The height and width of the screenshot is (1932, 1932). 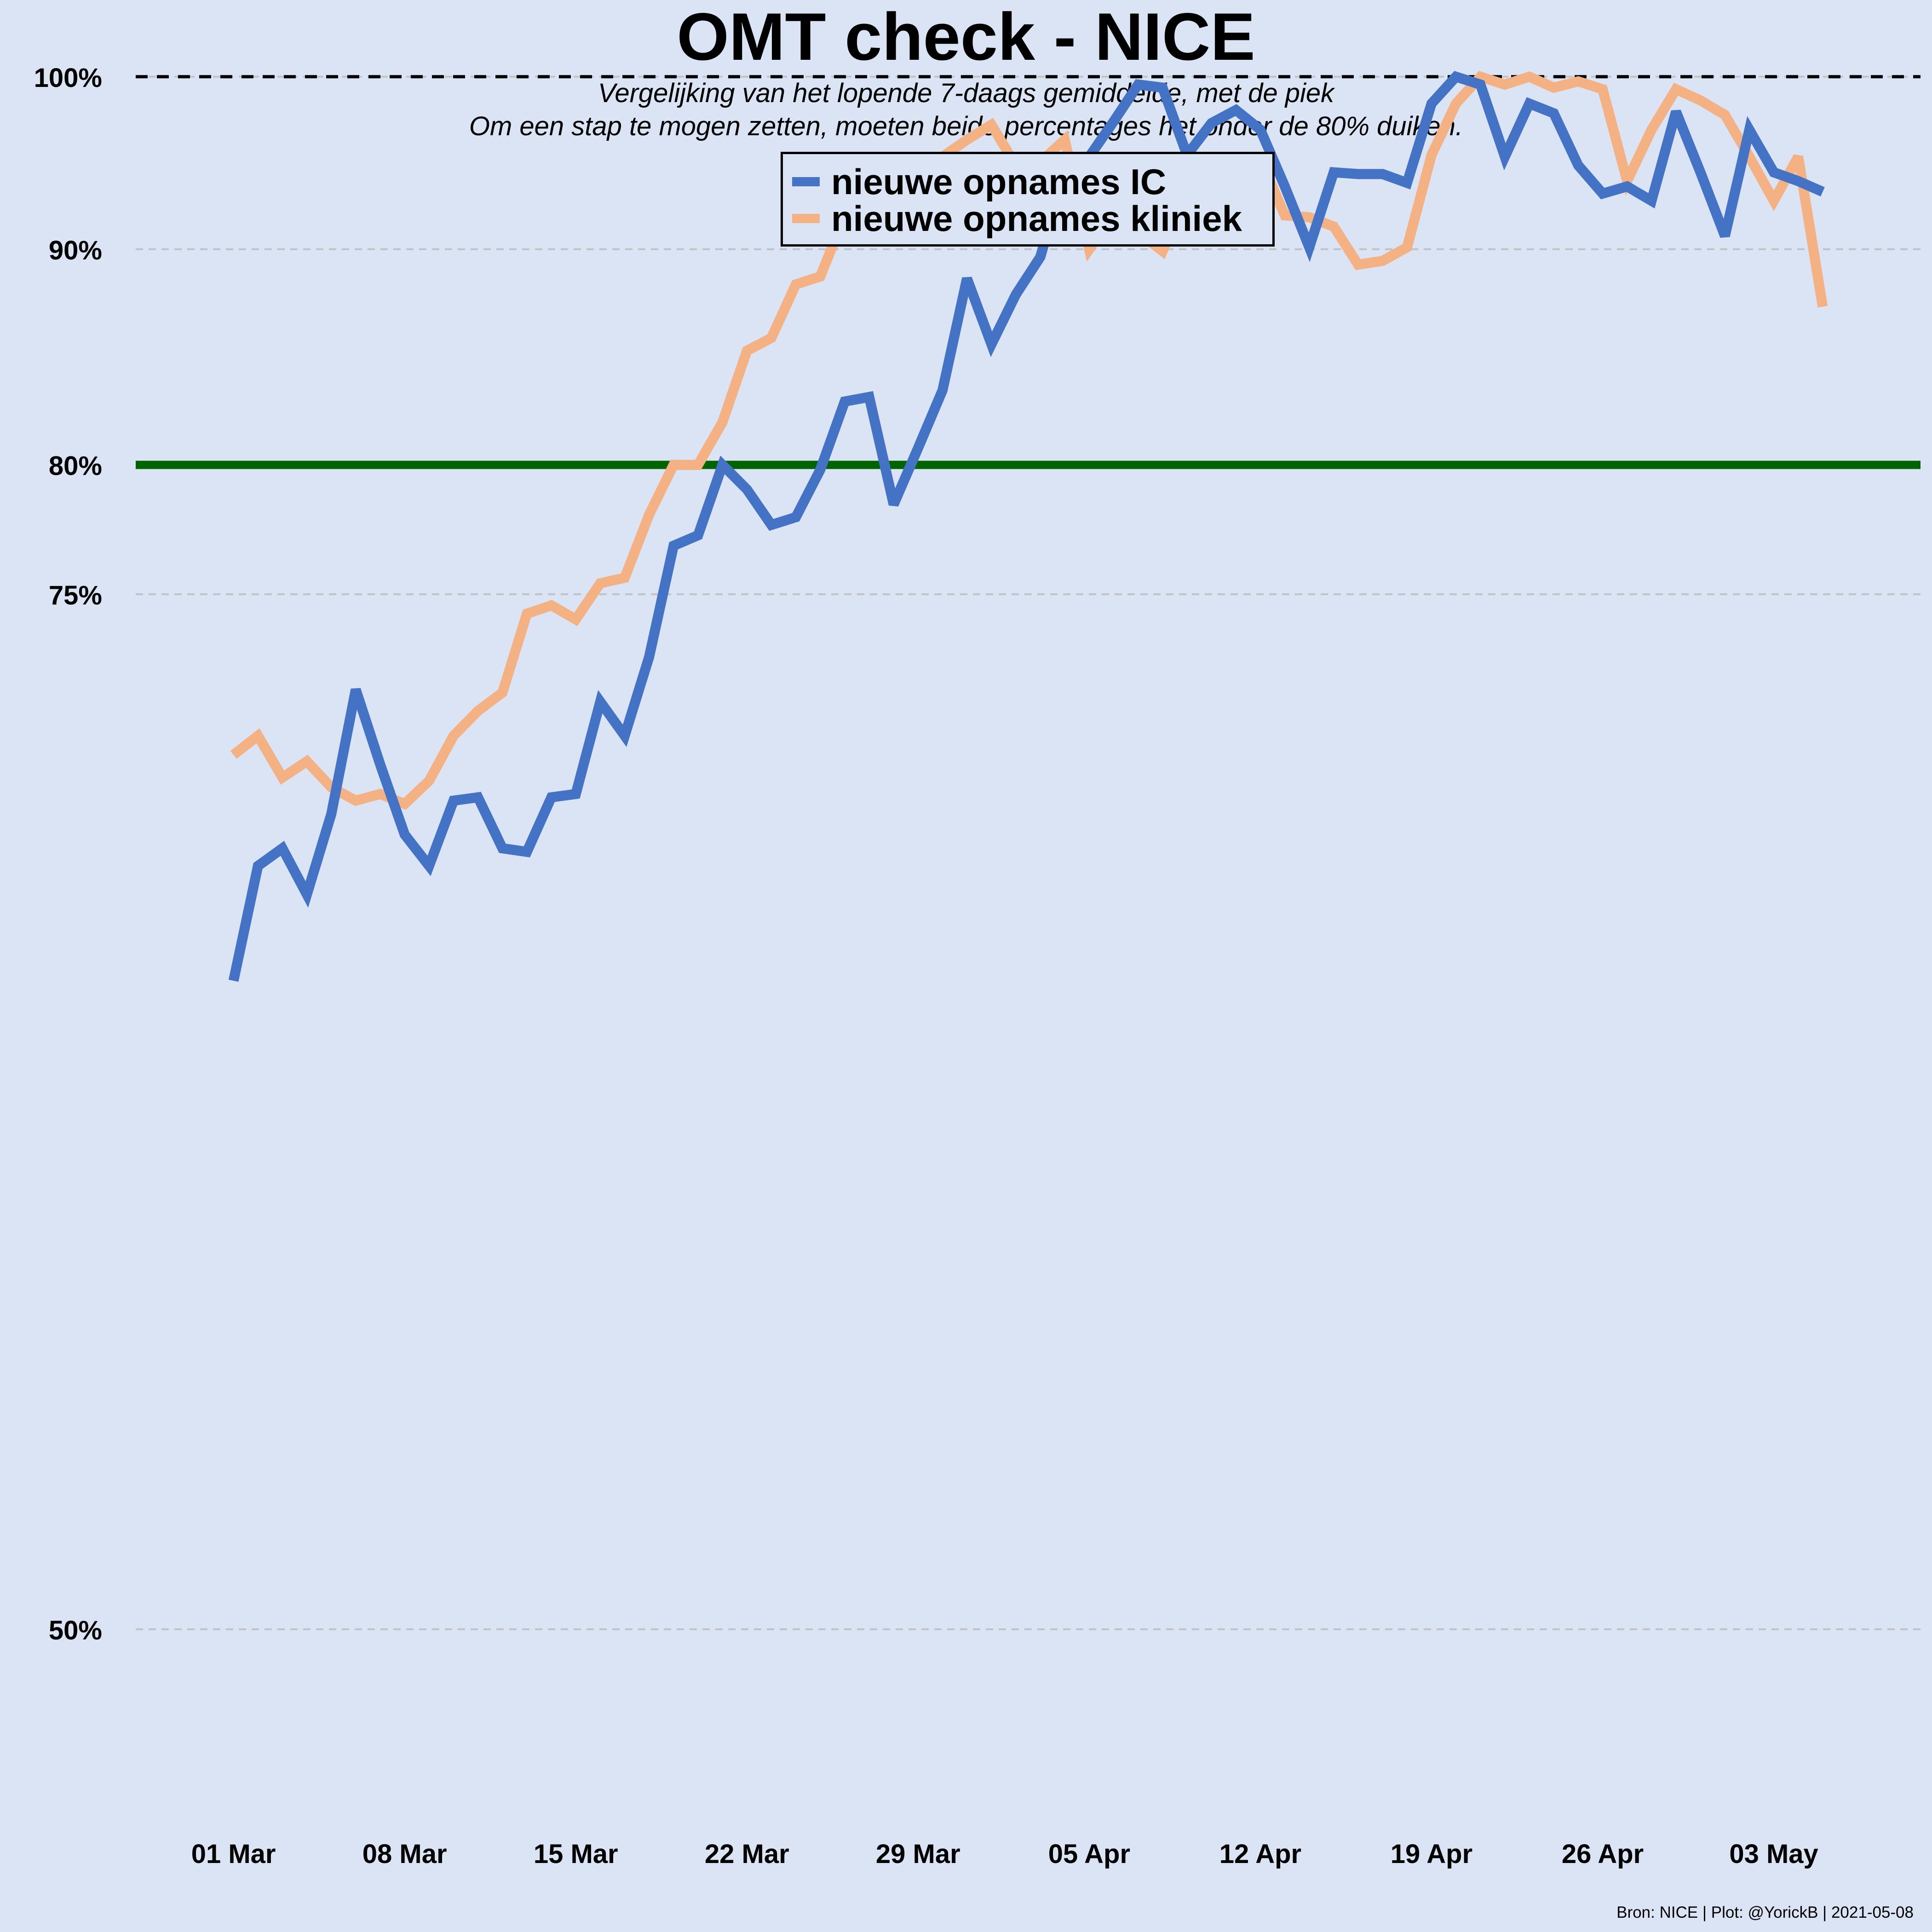 What do you see at coordinates (918, 1854) in the screenshot?
I see `x-tick-label: 29 Mar` at bounding box center [918, 1854].